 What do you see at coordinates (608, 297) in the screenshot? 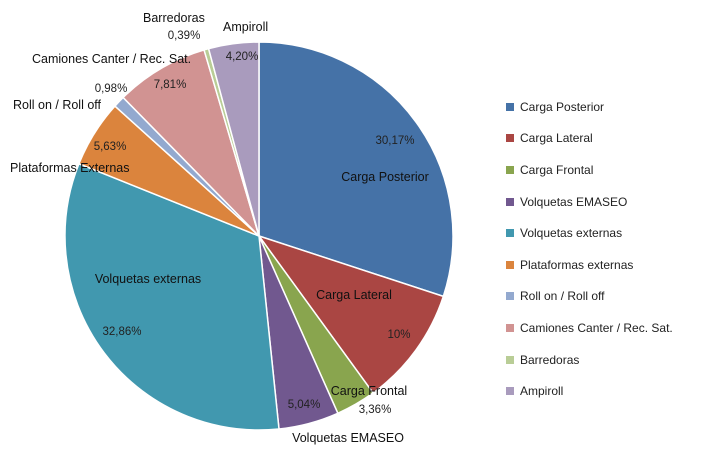
I see `legend-item: Roll on / Roll off` at bounding box center [608, 297].